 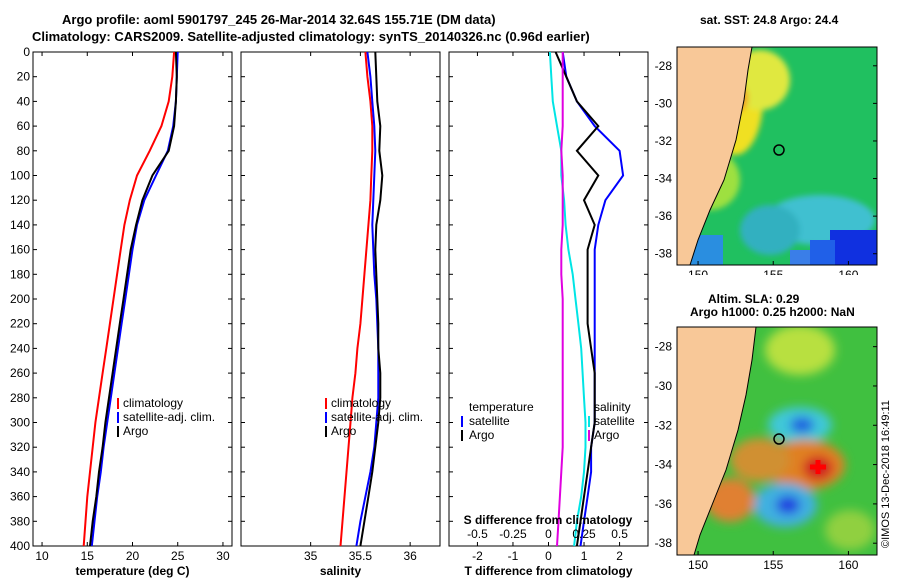 I want to click on depth-tick-label: 280, so click(x=20, y=398).